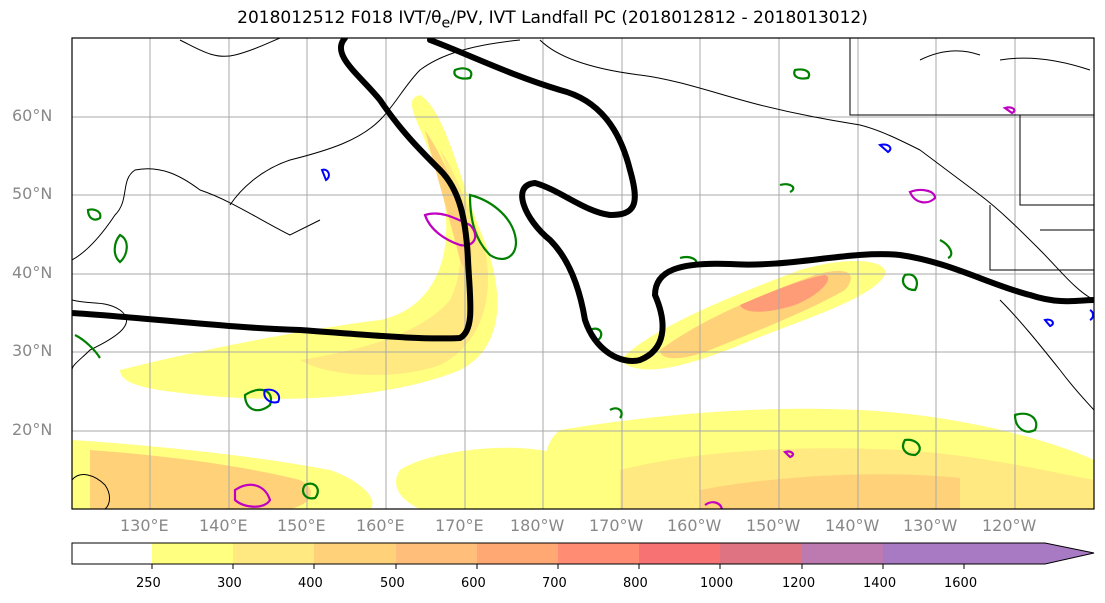 The width and height of the screenshot is (1105, 603). Describe the element at coordinates (32, 429) in the screenshot. I see `lat-label-20: 20°N` at that location.